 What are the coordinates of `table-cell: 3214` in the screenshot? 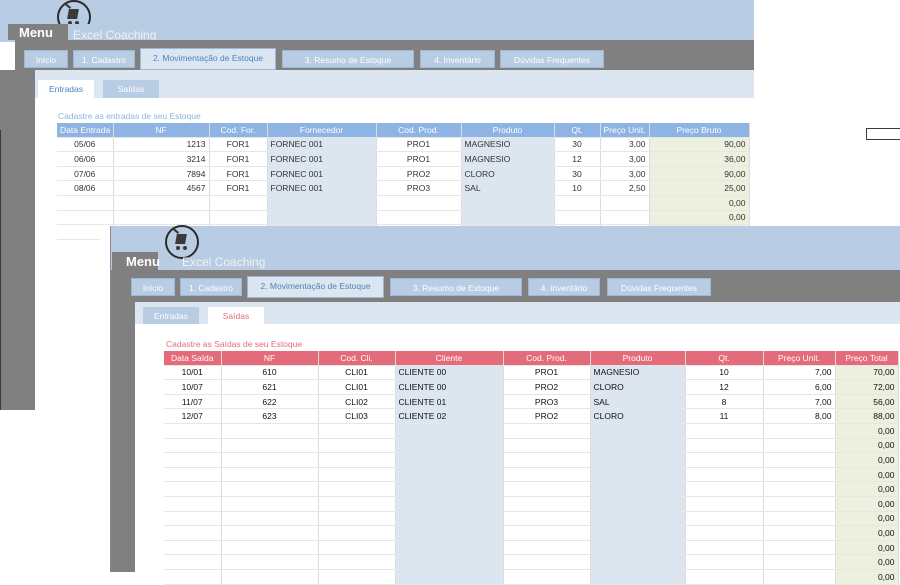 It's located at (161, 159).